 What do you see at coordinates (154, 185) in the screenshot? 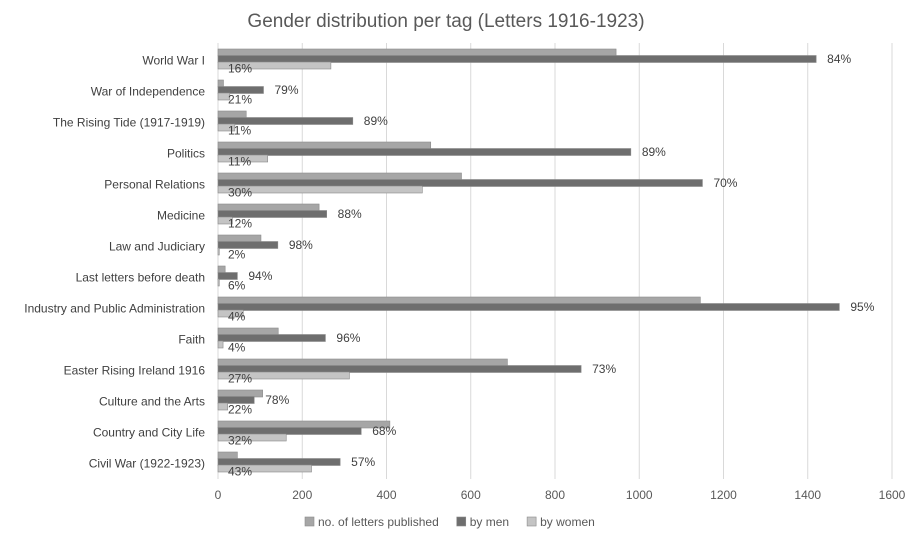
I see `category-label: Personal Relations` at bounding box center [154, 185].